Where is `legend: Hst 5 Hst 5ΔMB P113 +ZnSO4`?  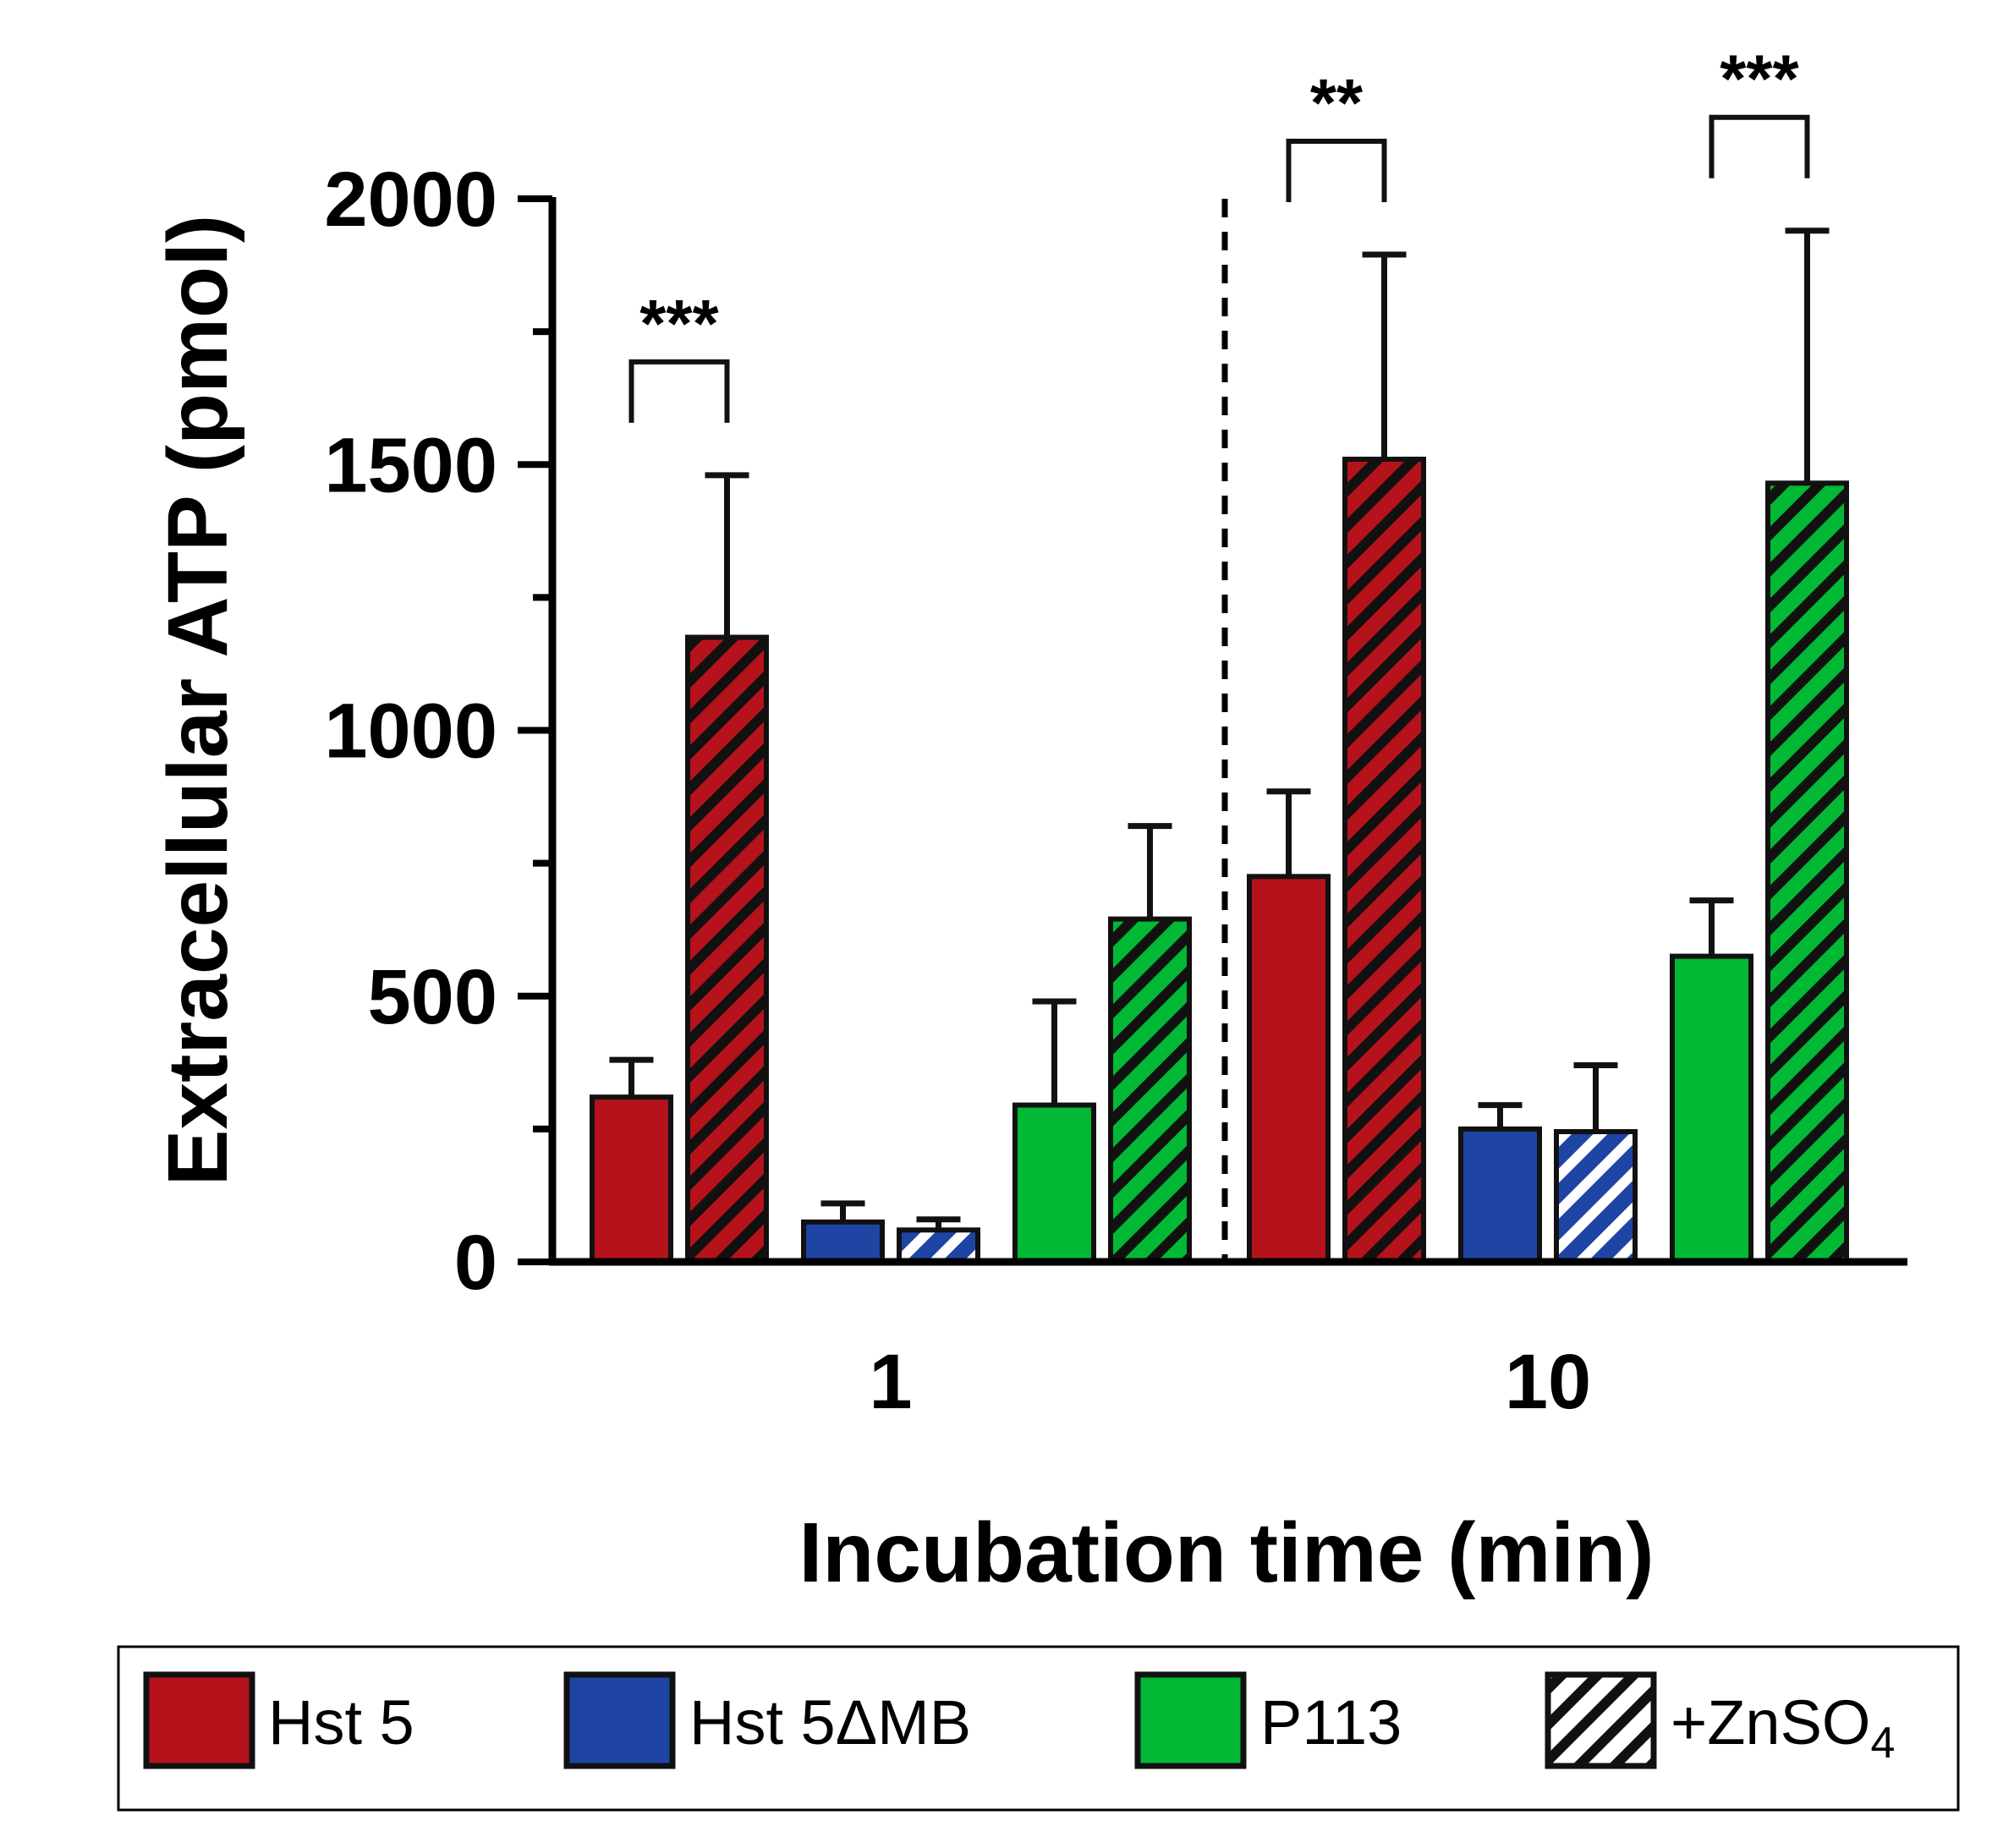
legend: Hst 5 Hst 5ΔMB P113 +ZnSO4 is located at coordinates (1039, 1728).